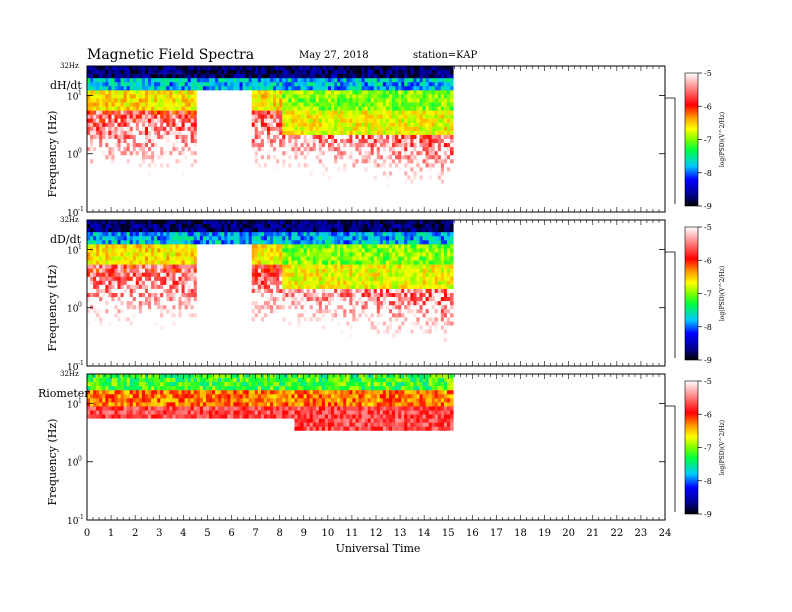  What do you see at coordinates (69, 66) in the screenshot?
I see `top-frequency-label: 32Hz` at bounding box center [69, 66].